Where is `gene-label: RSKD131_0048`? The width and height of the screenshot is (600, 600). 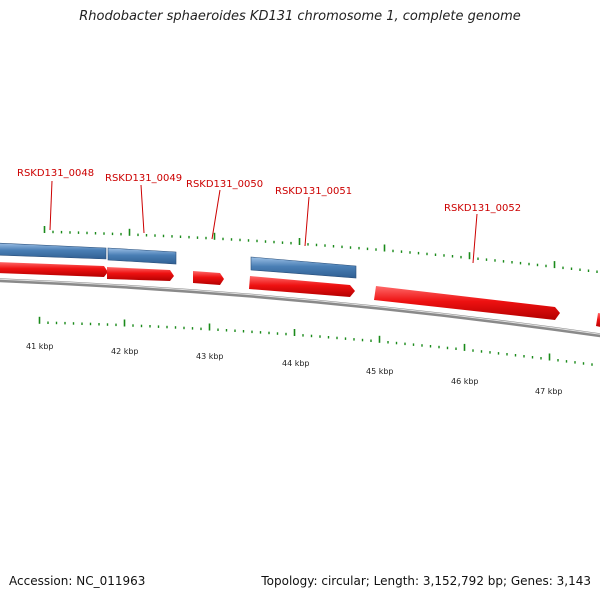
gene-label: RSKD131_0048 is located at coordinates (55, 173).